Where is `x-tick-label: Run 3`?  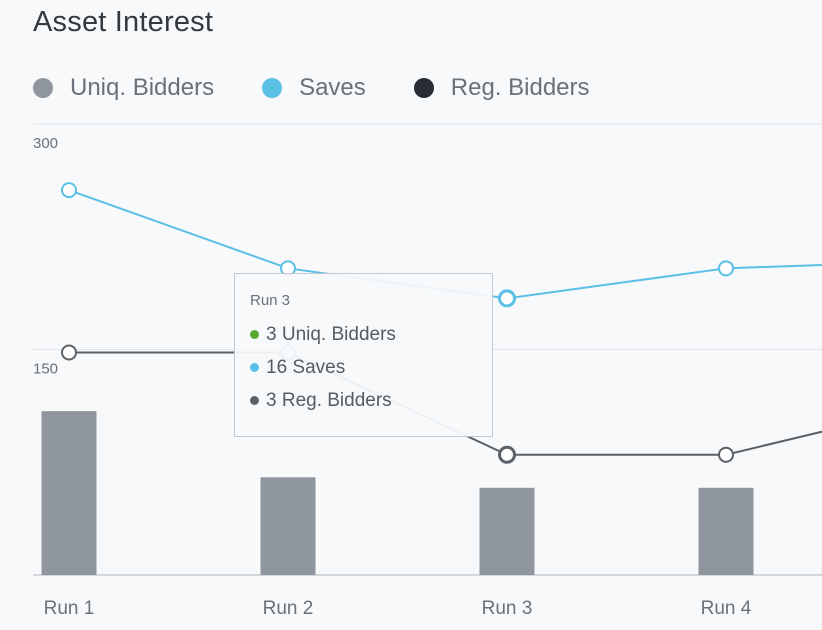
x-tick-label: Run 3 is located at coordinates (507, 608).